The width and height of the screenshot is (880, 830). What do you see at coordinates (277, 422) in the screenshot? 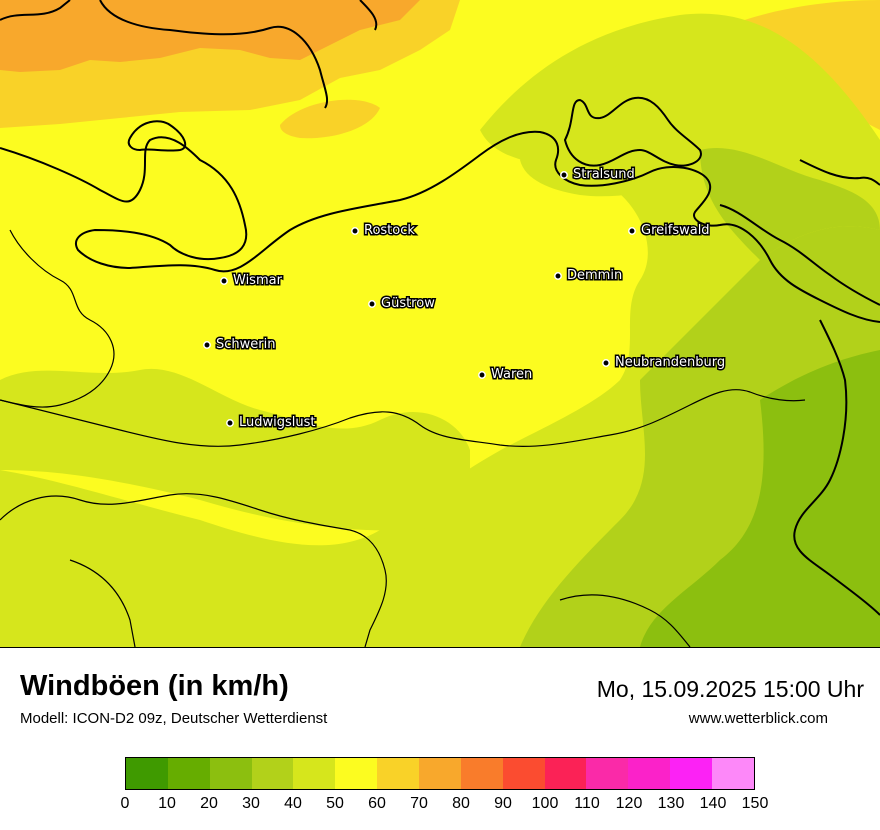
I see `city-label: Ludwigslust` at bounding box center [277, 422].